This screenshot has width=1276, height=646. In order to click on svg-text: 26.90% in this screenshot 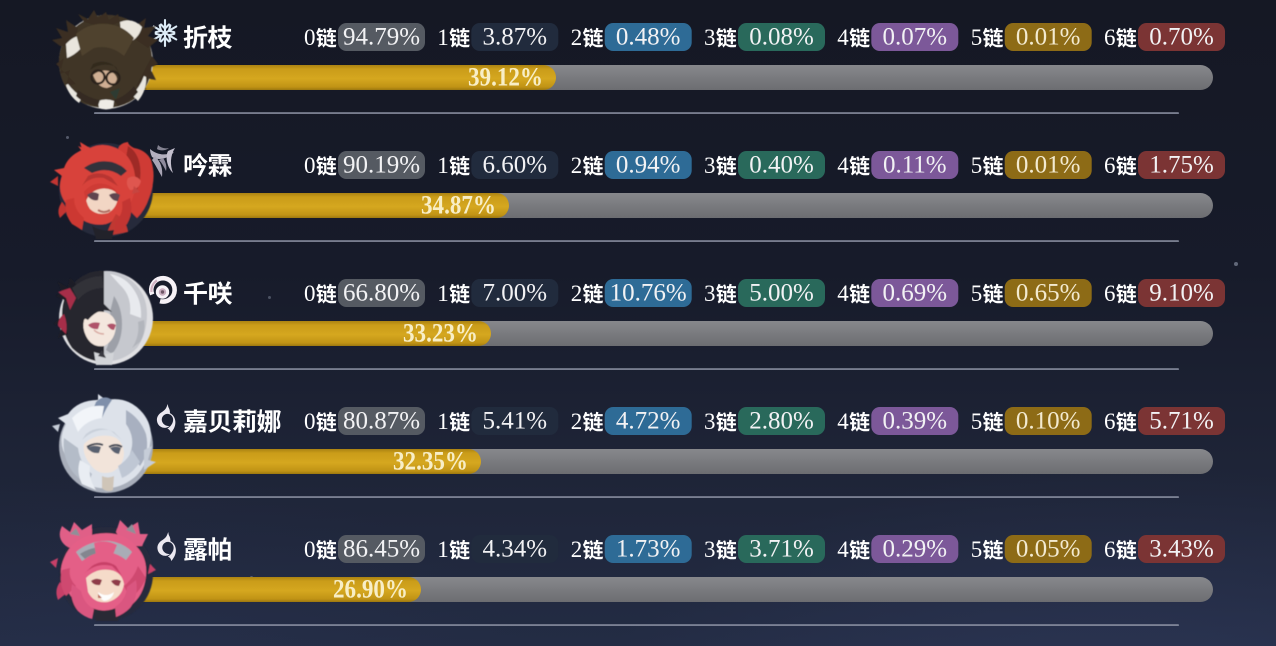, I will do `click(370, 589)`.